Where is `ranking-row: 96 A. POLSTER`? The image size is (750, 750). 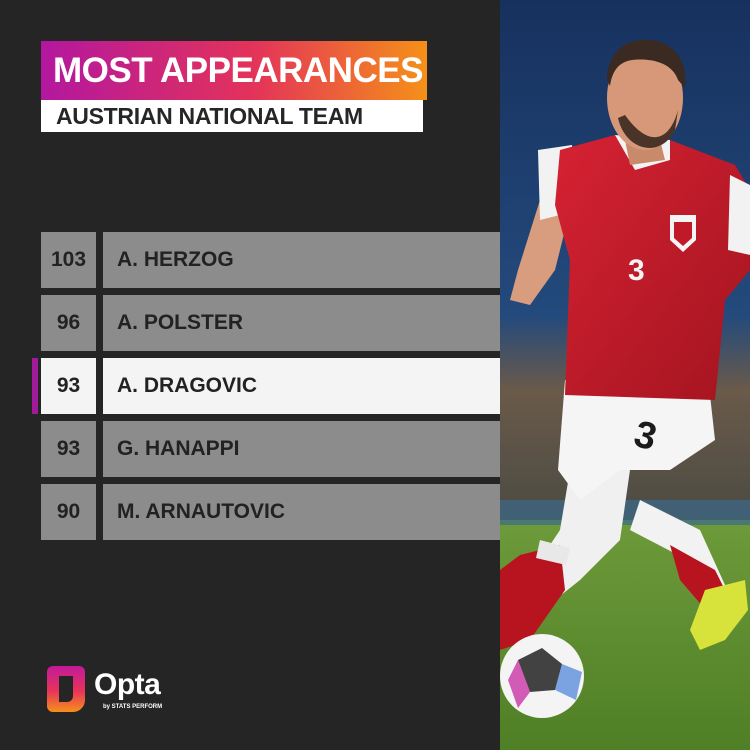
ranking-row: 96 A. POLSTER is located at coordinates (270, 323).